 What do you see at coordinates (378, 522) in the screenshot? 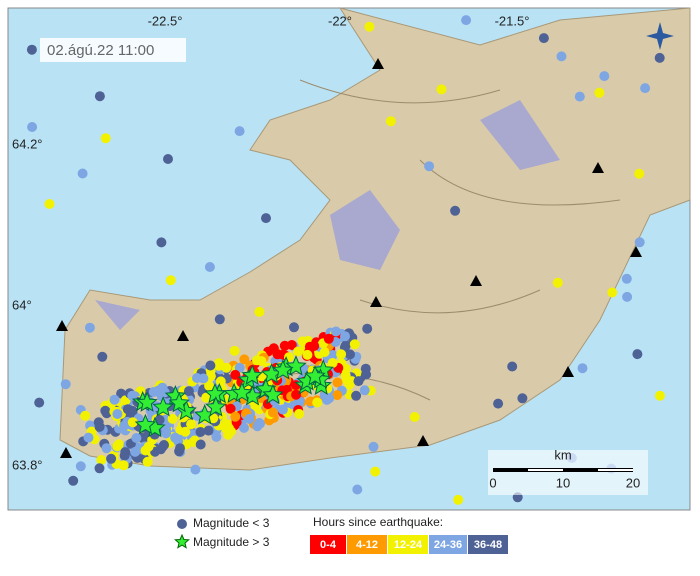
I see `legend-title: Hours since earthquake:` at bounding box center [378, 522].